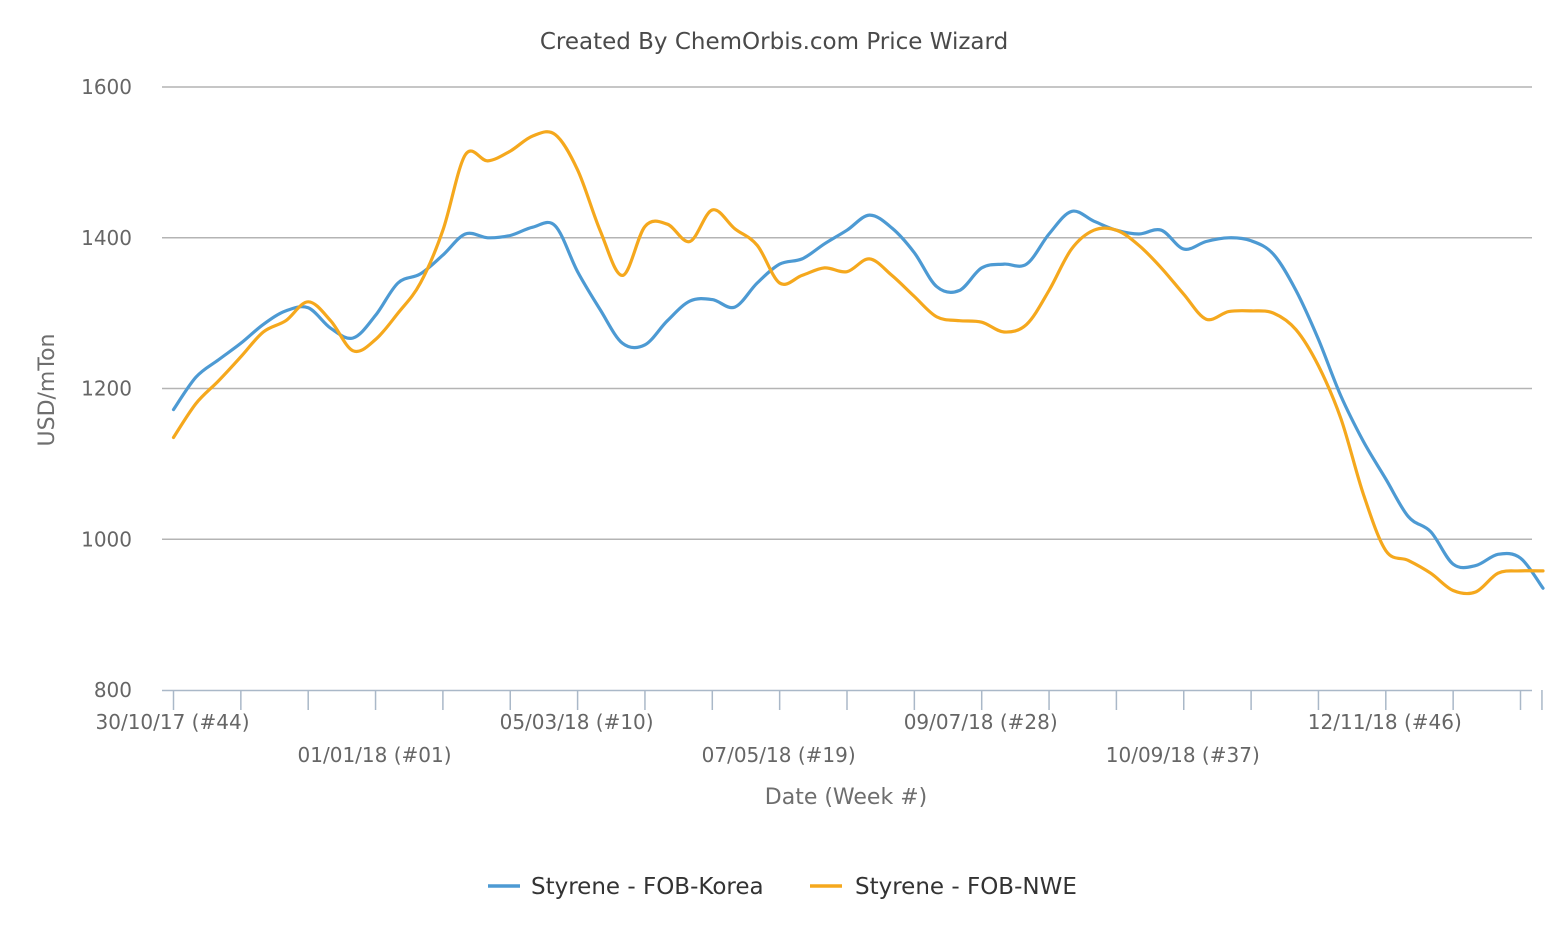  Describe the element at coordinates (774, 42) in the screenshot. I see `chart-title: Created By ChemOrbis.com Price Wizard` at that location.